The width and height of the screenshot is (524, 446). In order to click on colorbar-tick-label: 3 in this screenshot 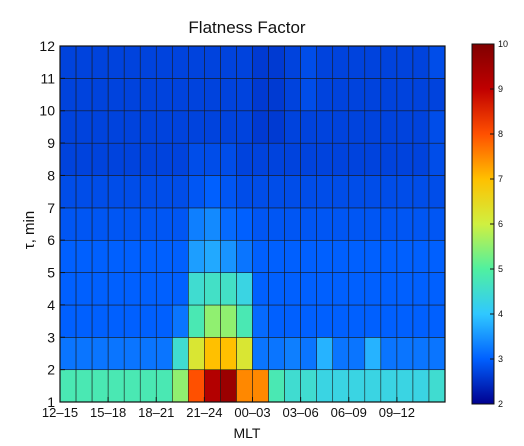, I will do `click(500, 359)`.